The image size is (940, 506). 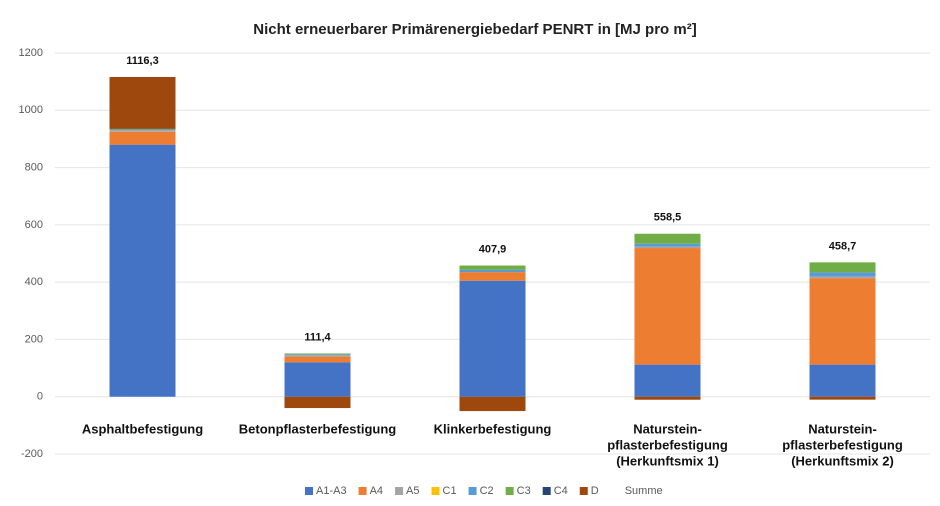 I want to click on legend-label: A4, so click(x=376, y=491).